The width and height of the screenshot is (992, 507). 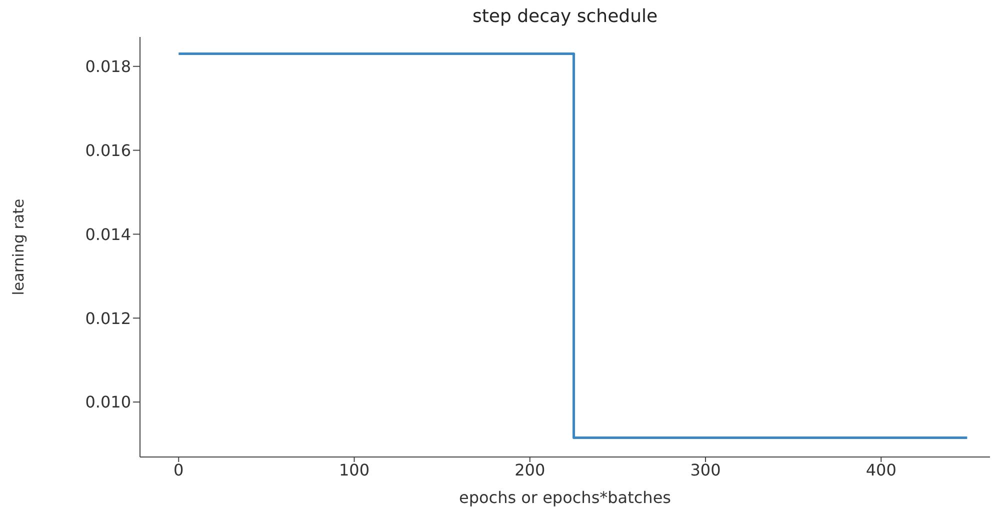 I want to click on chart-title: step decay schedule, so click(x=565, y=16).